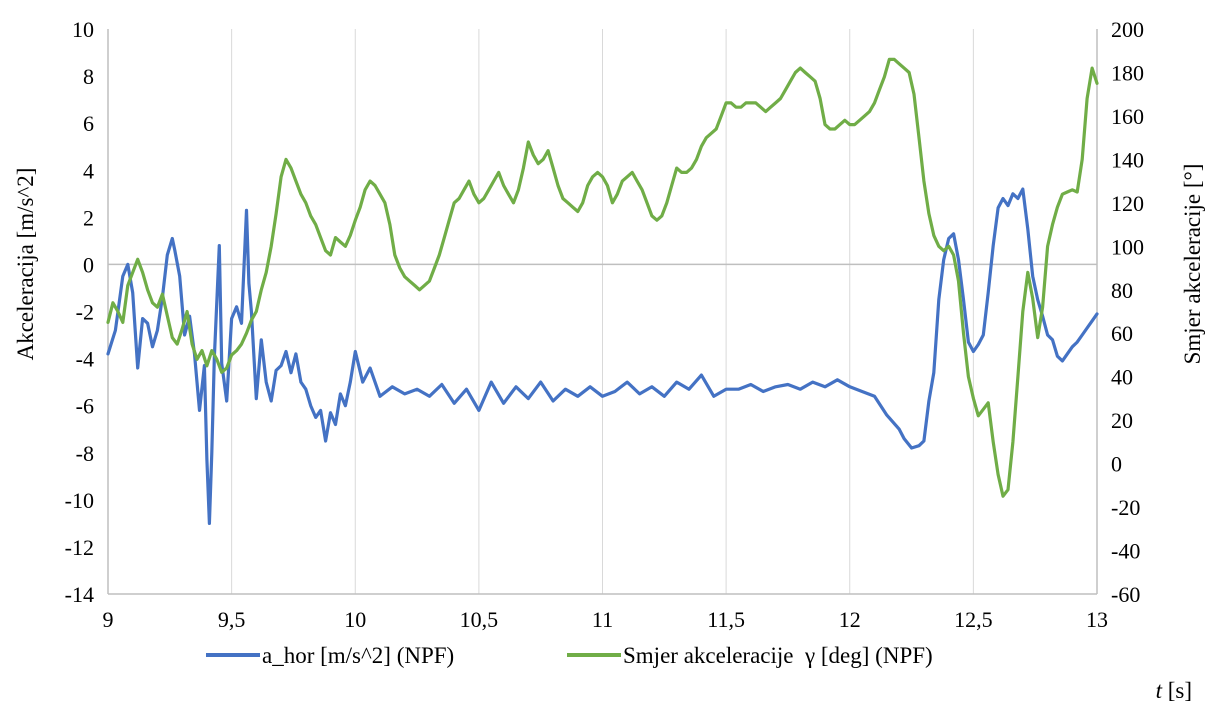 The width and height of the screenshot is (1208, 711). Describe the element at coordinates (1177, 690) in the screenshot. I see `x-axis-title-unit: [s]` at that location.